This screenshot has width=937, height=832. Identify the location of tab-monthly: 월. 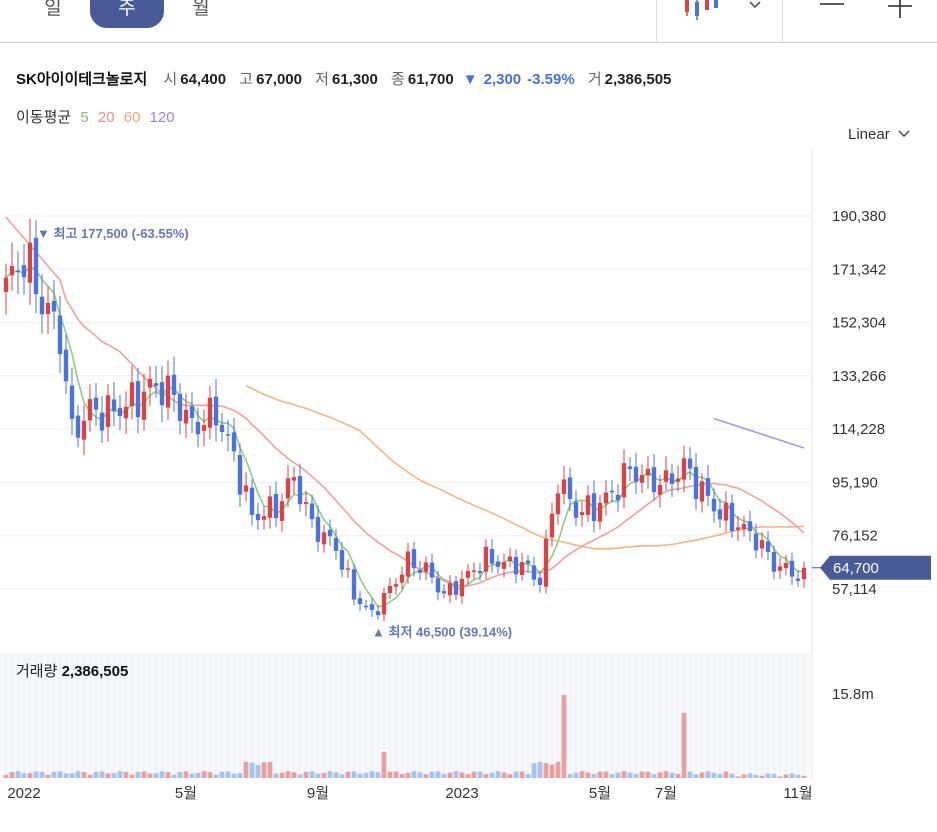
(201, 9).